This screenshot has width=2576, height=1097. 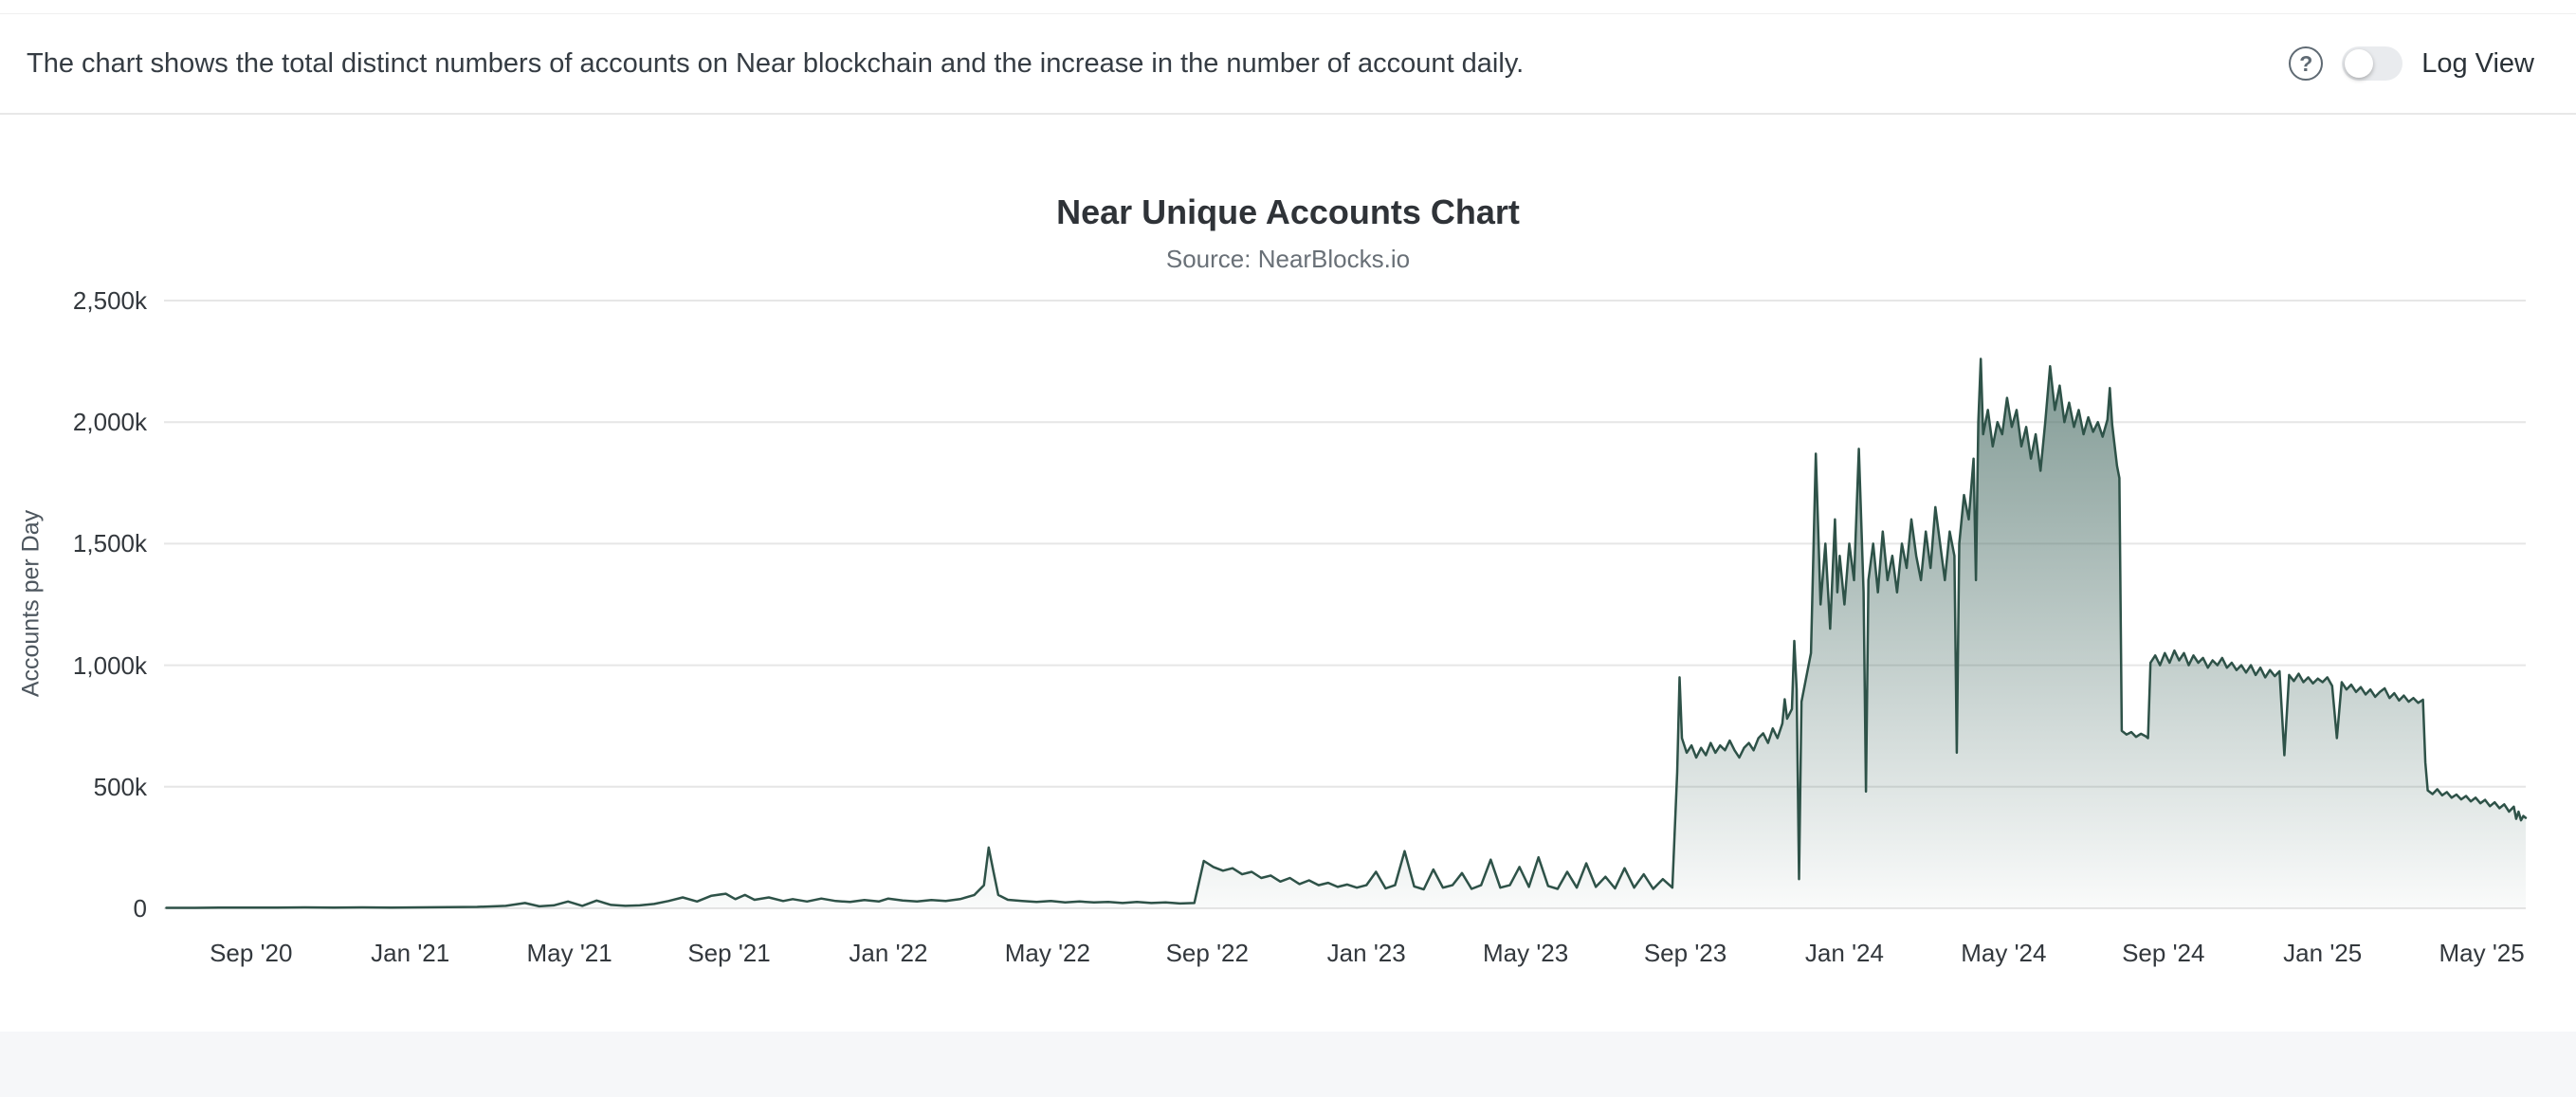 I want to click on log-view-toggle, so click(x=2372, y=63).